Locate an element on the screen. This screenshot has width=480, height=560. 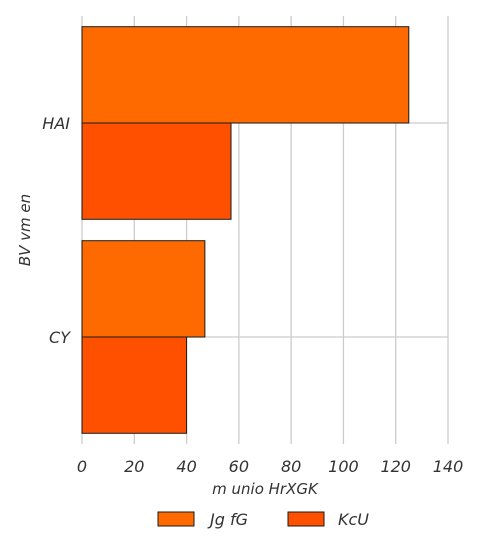
x-tick-label: 0 is located at coordinates (82, 466).